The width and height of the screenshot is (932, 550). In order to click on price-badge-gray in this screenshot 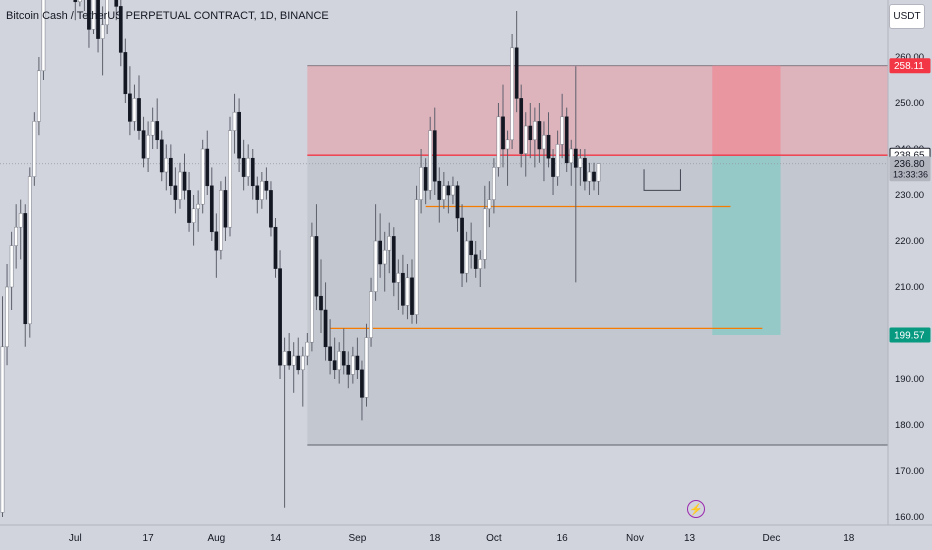, I will do `click(910, 169)`.